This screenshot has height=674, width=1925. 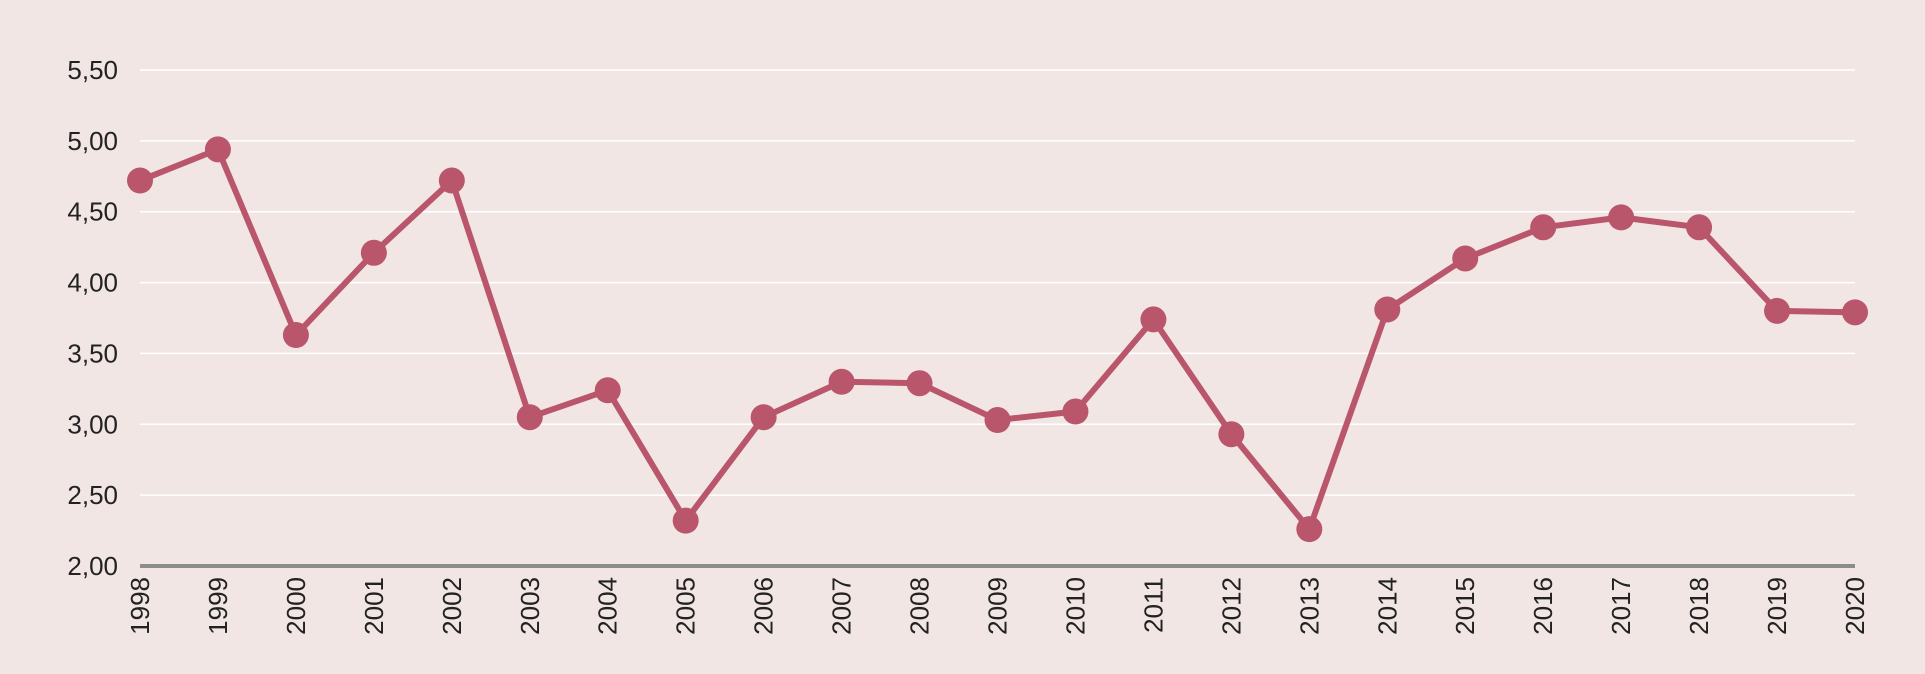 What do you see at coordinates (1621, 606) in the screenshot?
I see `x-tick-label: 2017` at bounding box center [1621, 606].